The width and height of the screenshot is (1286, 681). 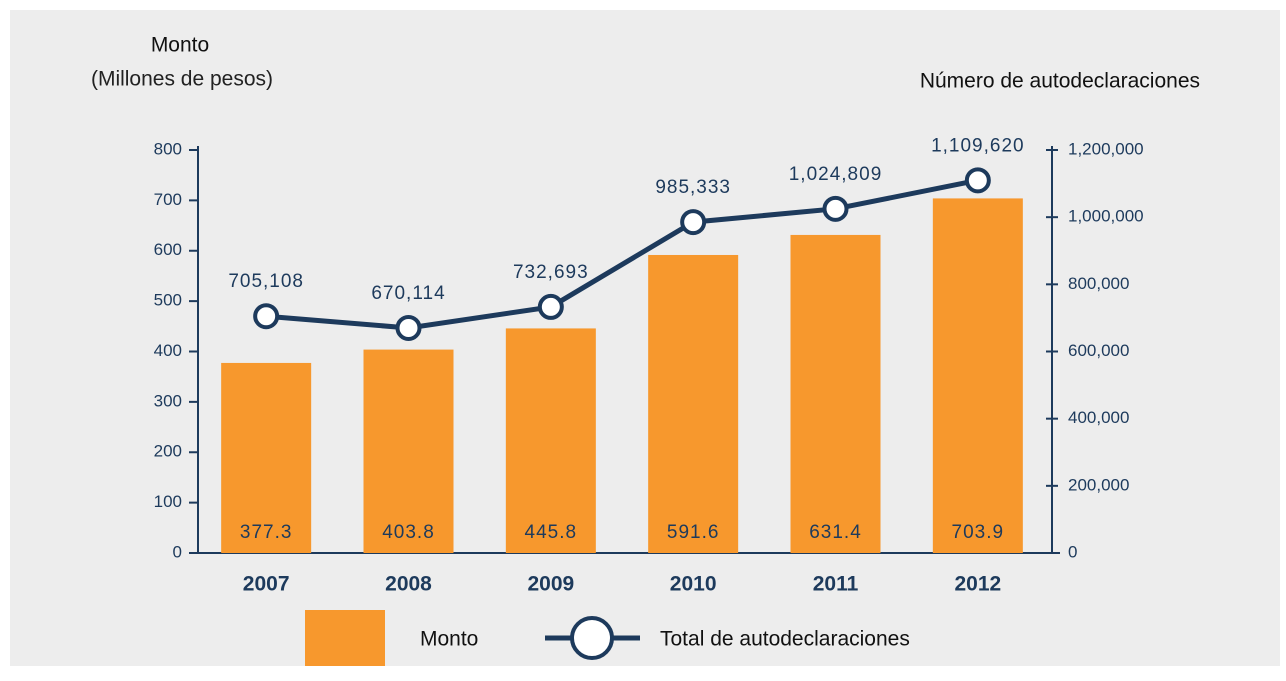 I want to click on line-label: 732,693, so click(x=551, y=272).